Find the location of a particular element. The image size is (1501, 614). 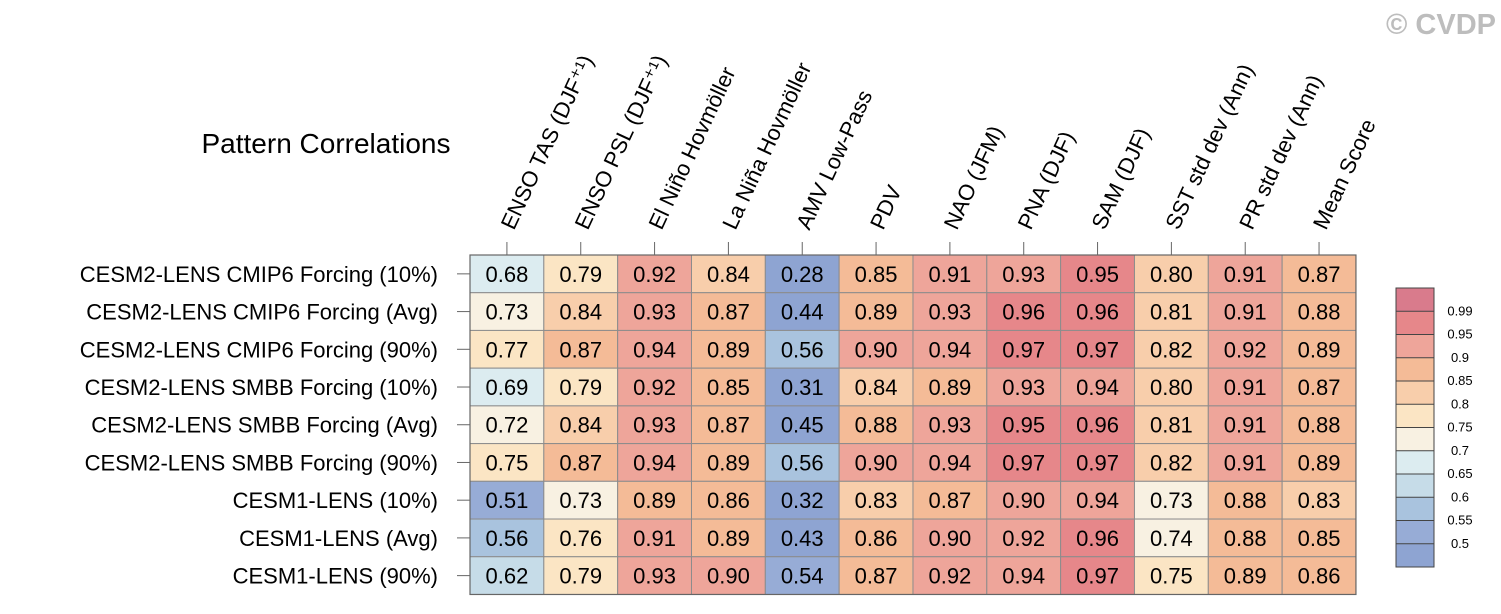

cell-value-label: 0.32 is located at coordinates (802, 500).